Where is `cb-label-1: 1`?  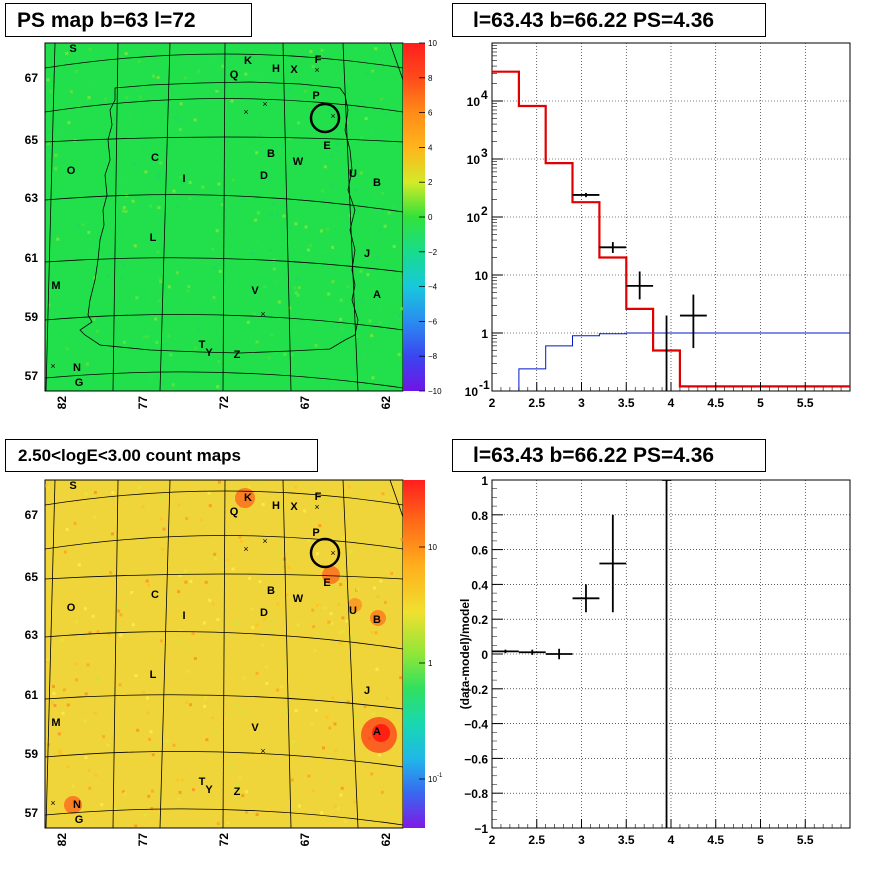 cb-label-1: 1 is located at coordinates (430, 663).